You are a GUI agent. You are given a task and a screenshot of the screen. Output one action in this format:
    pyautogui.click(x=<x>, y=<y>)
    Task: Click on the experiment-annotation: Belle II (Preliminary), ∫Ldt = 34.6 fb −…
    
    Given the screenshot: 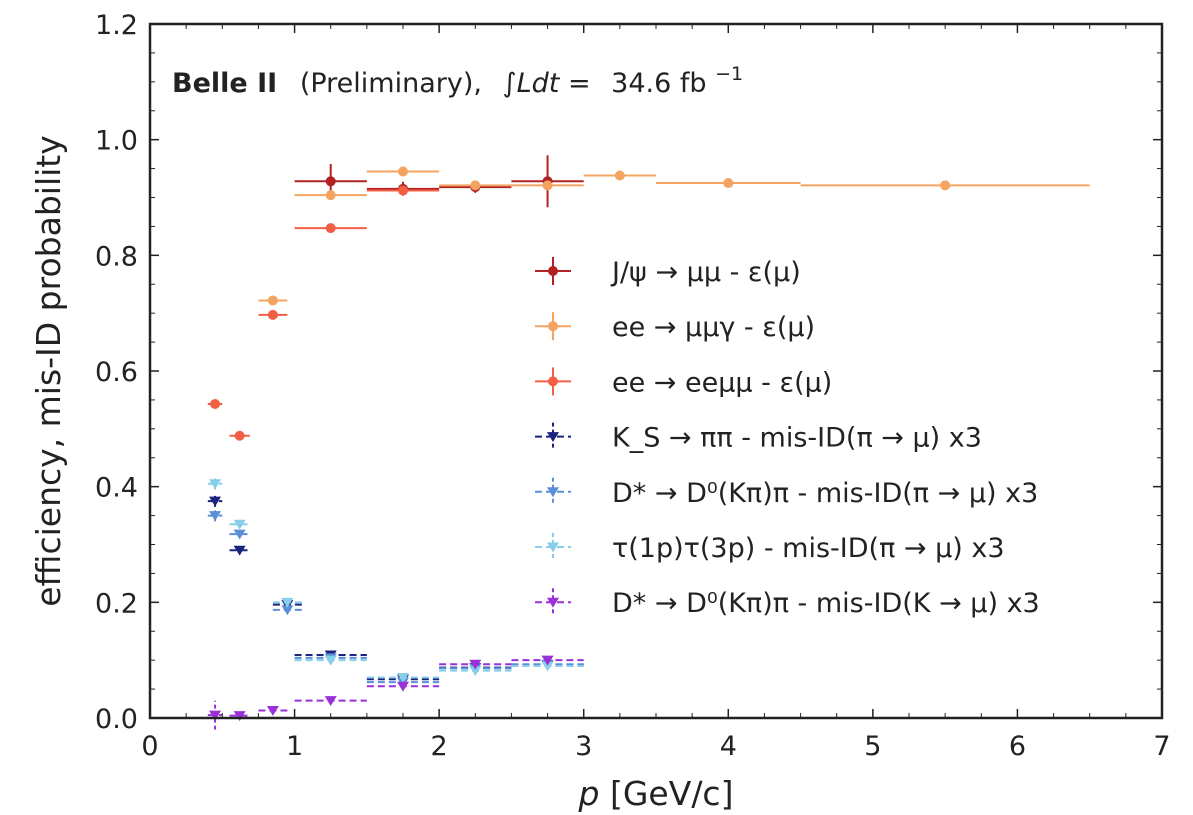 What is the action you would take?
    pyautogui.click(x=457, y=81)
    